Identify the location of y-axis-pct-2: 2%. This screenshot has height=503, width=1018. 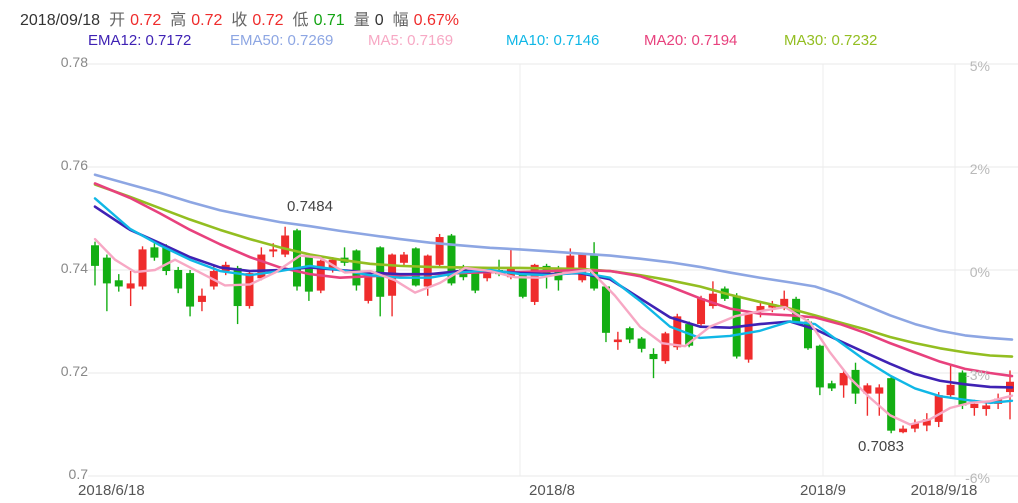
(979, 169).